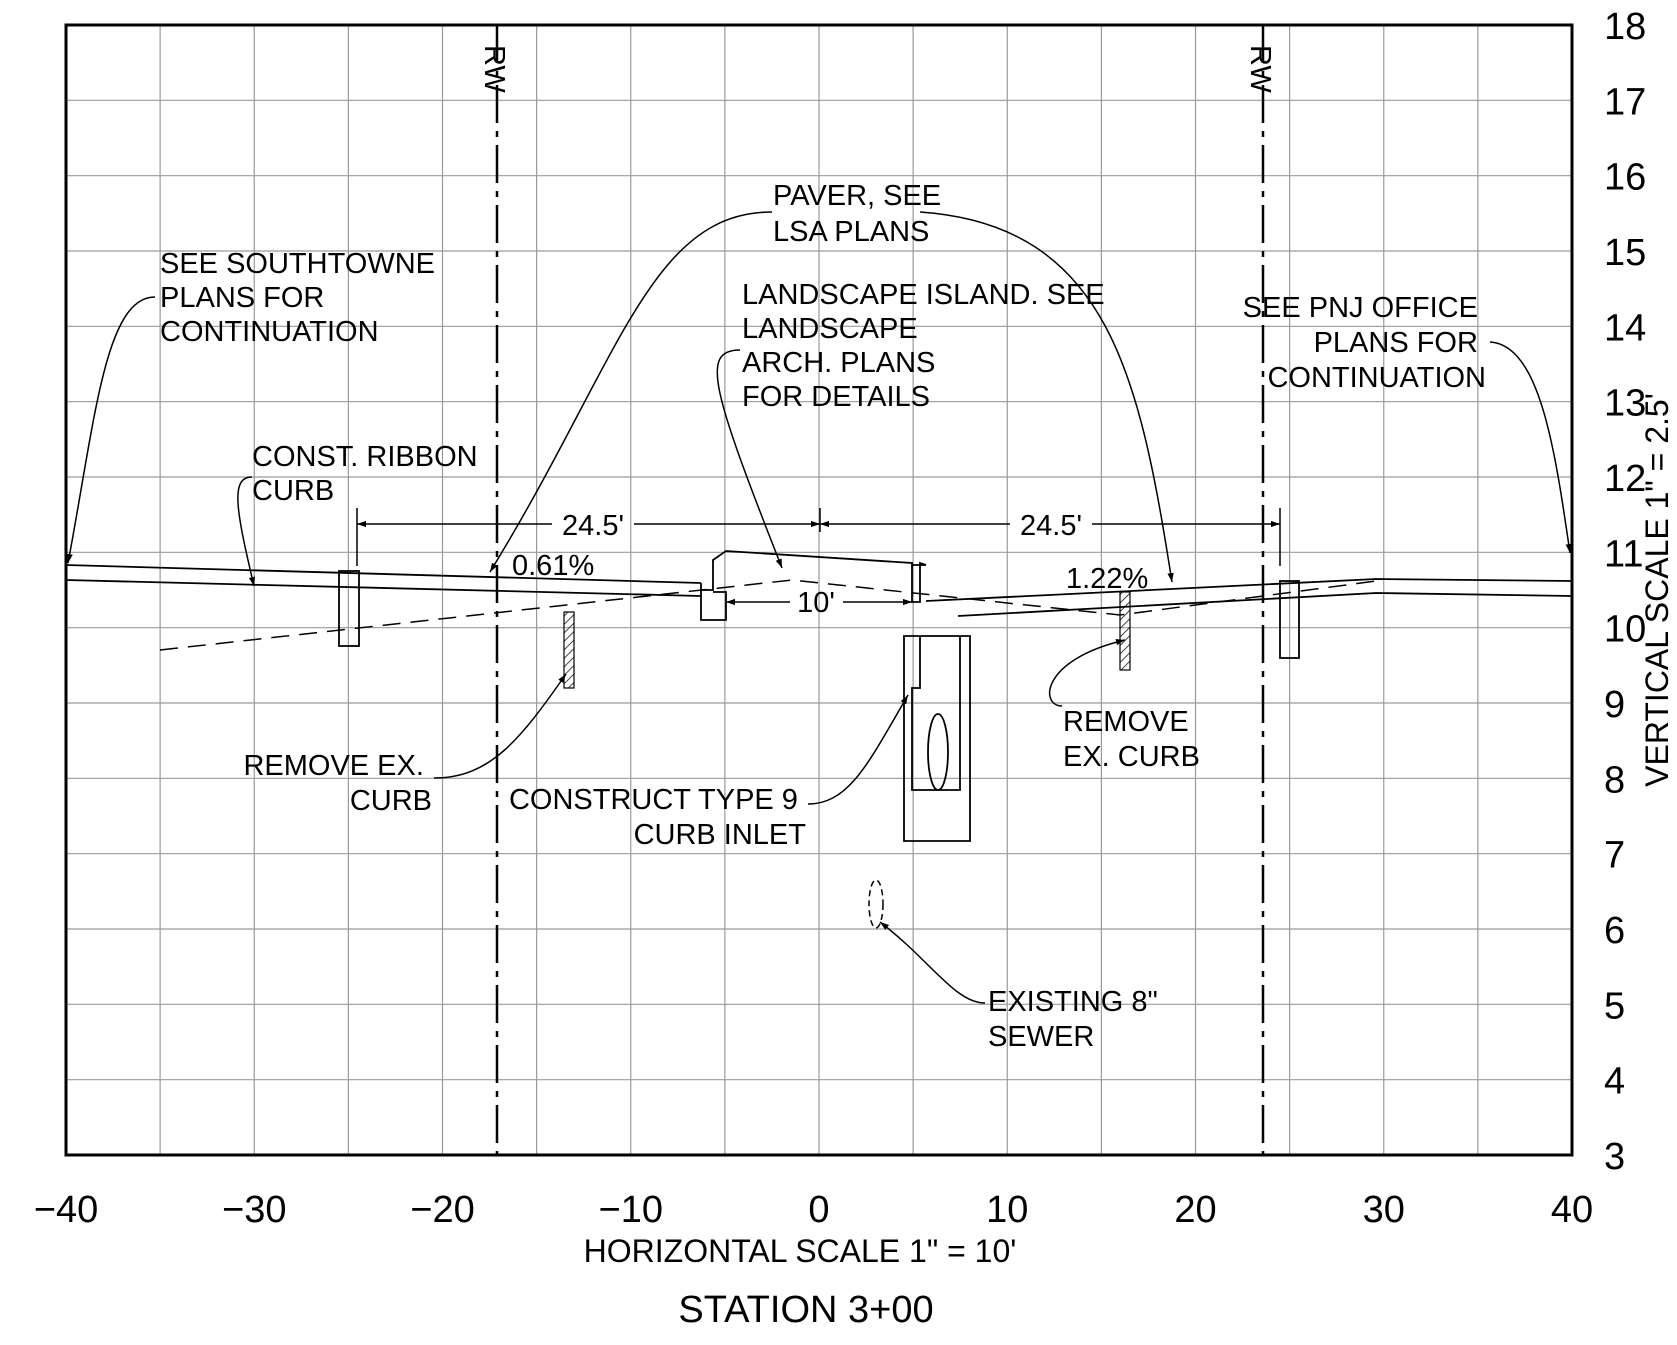  What do you see at coordinates (254, 1210) in the screenshot?
I see `x-tick-label: −30` at bounding box center [254, 1210].